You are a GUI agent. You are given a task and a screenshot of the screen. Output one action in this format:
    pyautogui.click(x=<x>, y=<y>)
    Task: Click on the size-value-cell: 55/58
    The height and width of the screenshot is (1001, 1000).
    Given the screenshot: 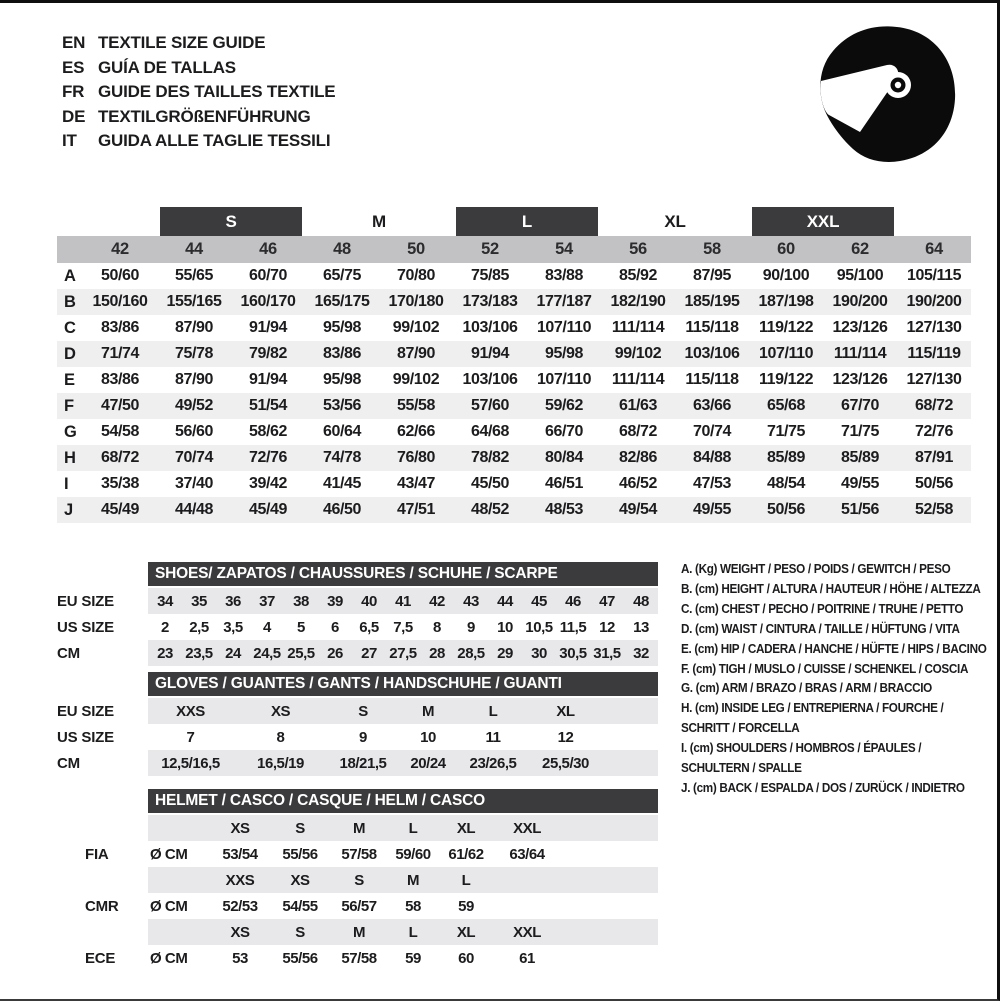 What is the action you would take?
    pyautogui.click(x=416, y=405)
    